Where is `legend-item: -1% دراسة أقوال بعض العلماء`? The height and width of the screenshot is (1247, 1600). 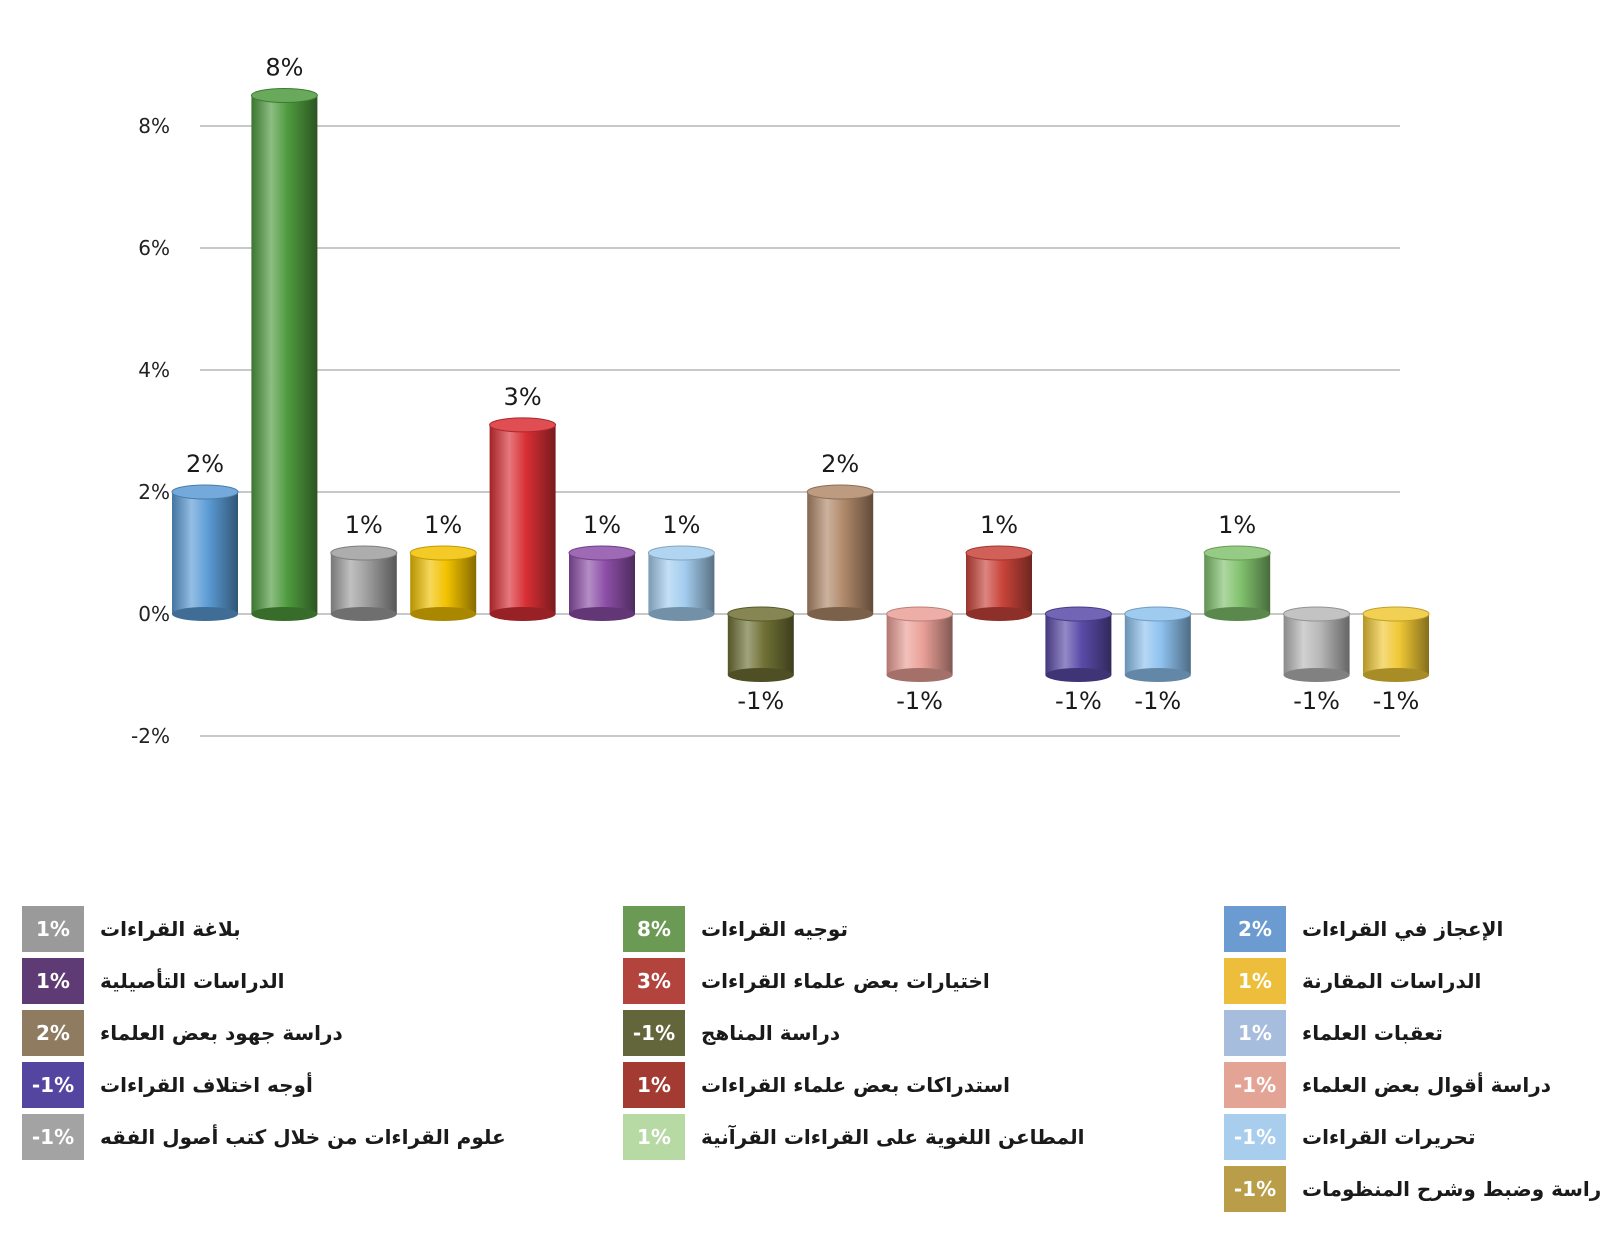
legend-item: -1% دراسة أقوال بعض العلماء is located at coordinates (1387, 1085).